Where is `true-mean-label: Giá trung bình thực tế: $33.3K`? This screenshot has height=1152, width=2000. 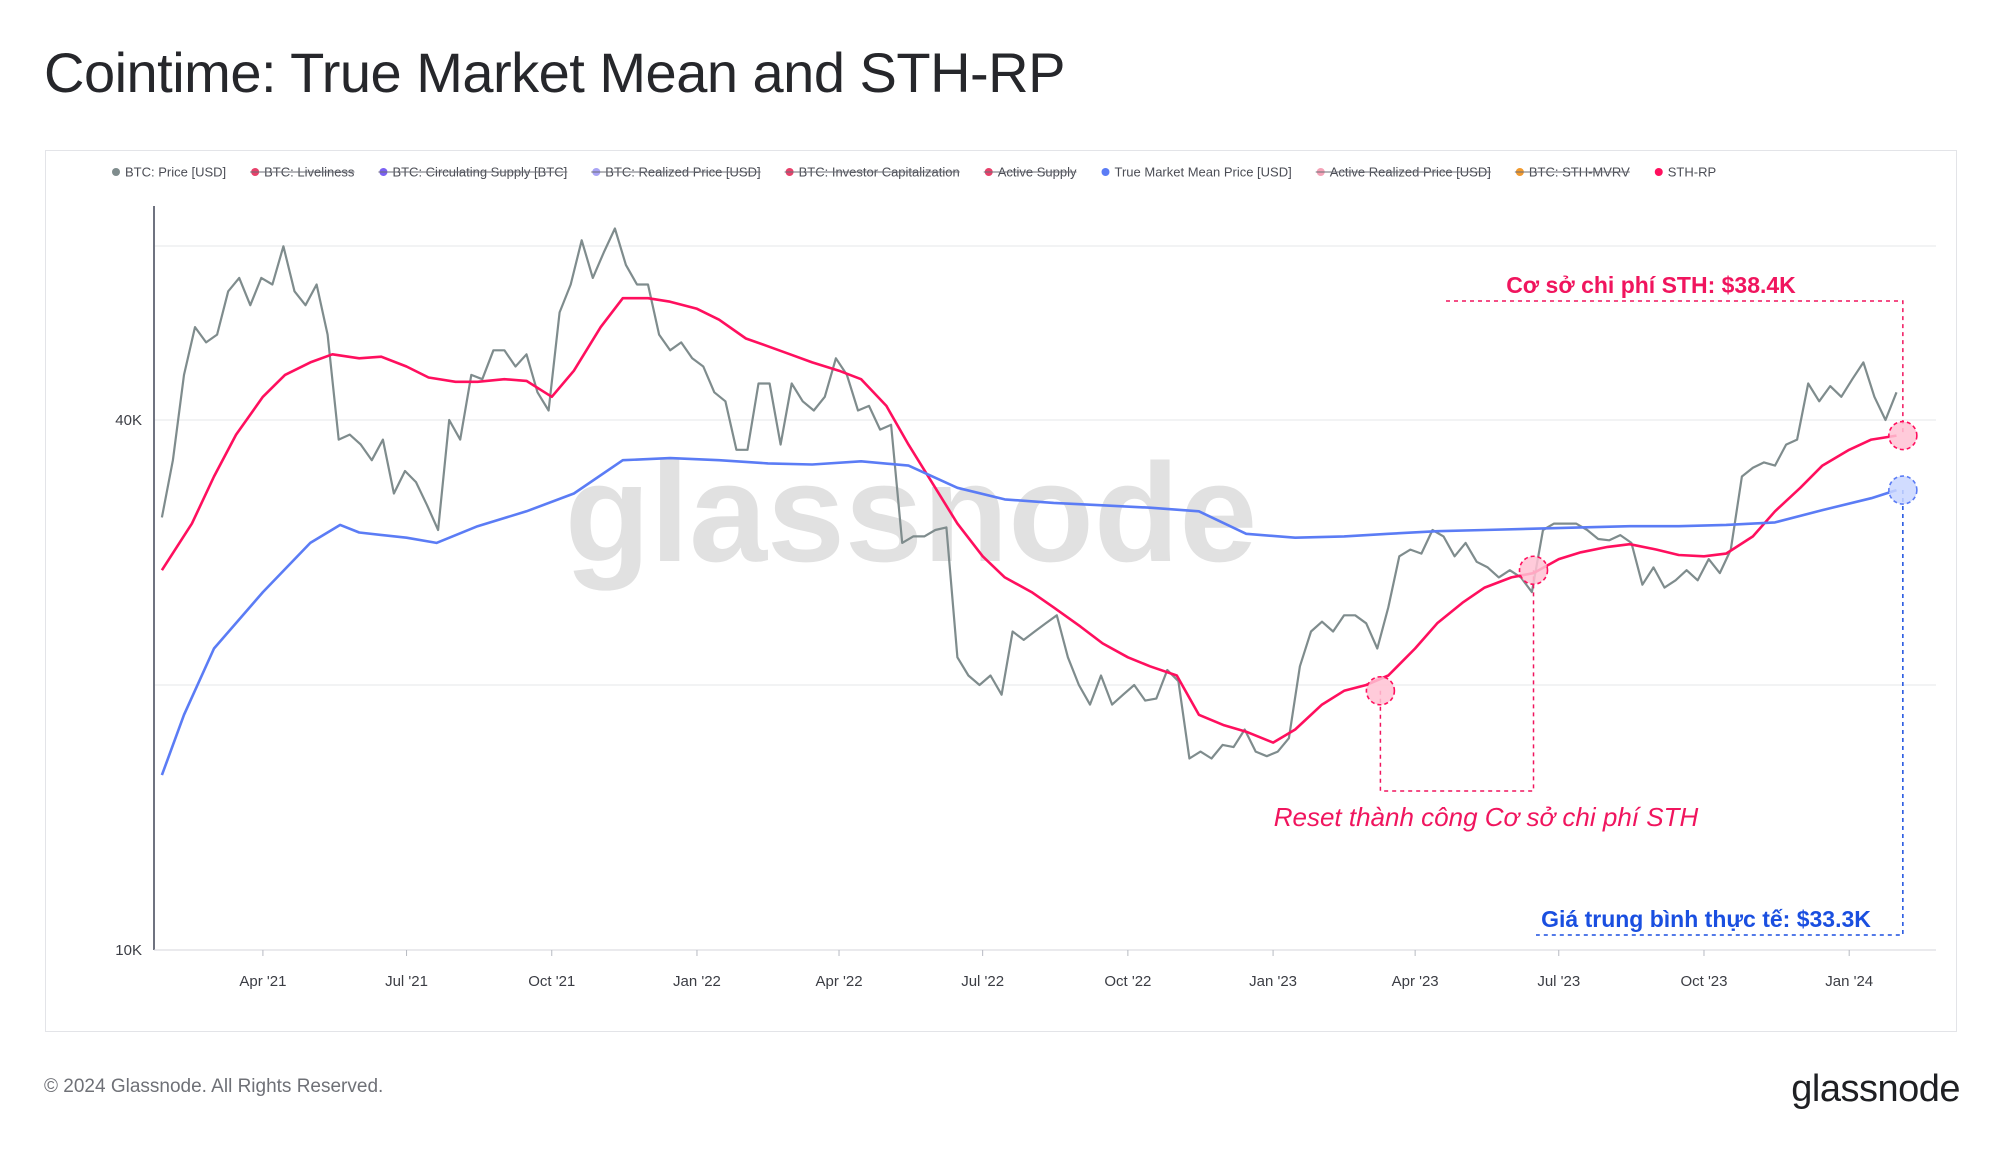
true-mean-label: Giá trung bình thực tế: $33.3K is located at coordinates (1706, 919).